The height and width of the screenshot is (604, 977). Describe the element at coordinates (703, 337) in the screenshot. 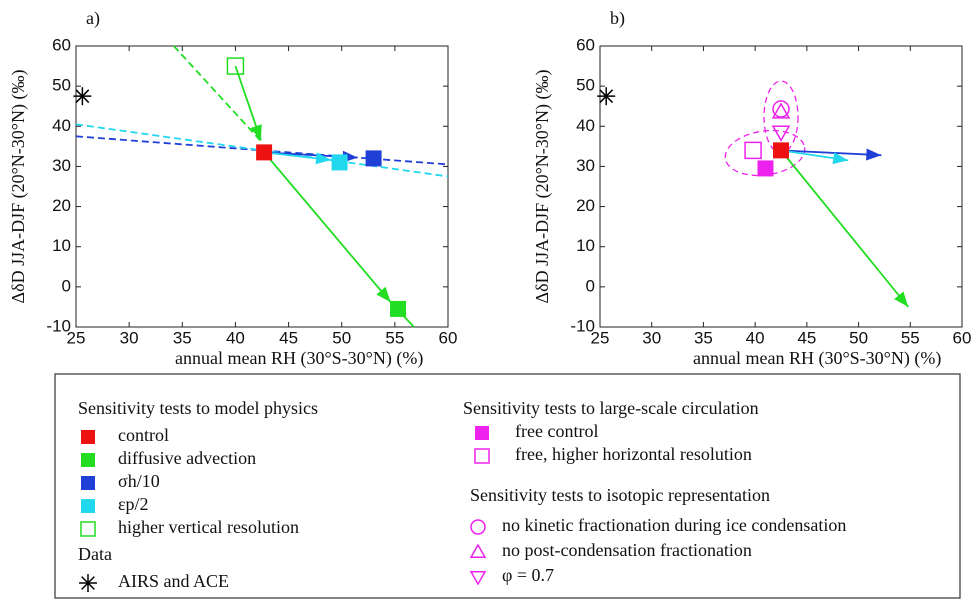

I see `x-tick-label: 35` at that location.